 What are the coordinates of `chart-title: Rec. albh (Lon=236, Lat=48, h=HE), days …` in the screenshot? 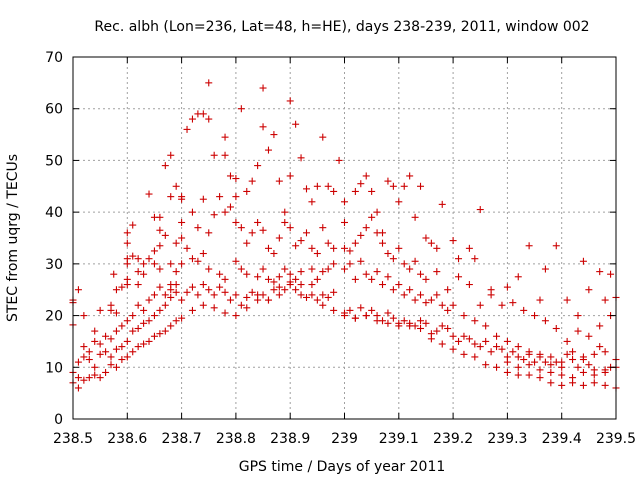 It's located at (341, 27).